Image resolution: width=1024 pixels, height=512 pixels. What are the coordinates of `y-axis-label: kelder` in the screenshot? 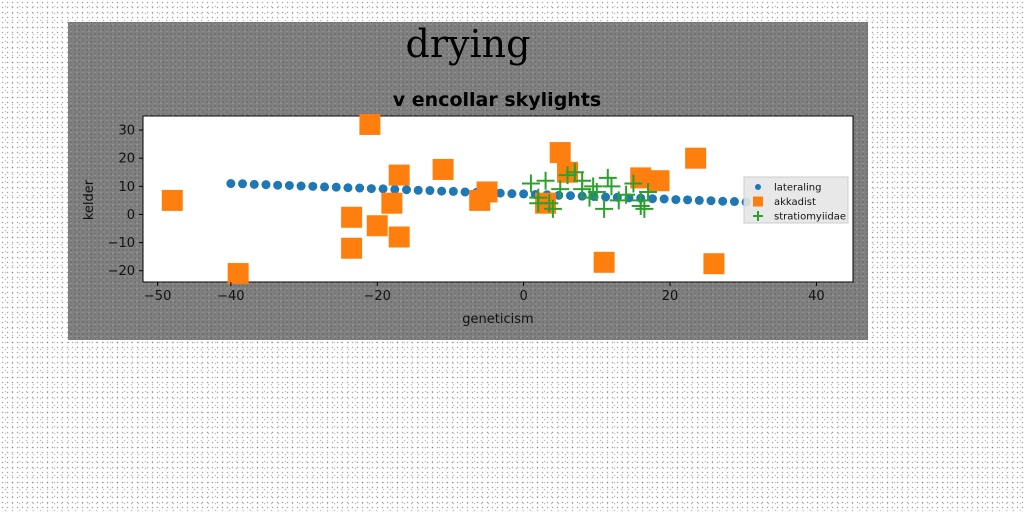 It's located at (89, 199).